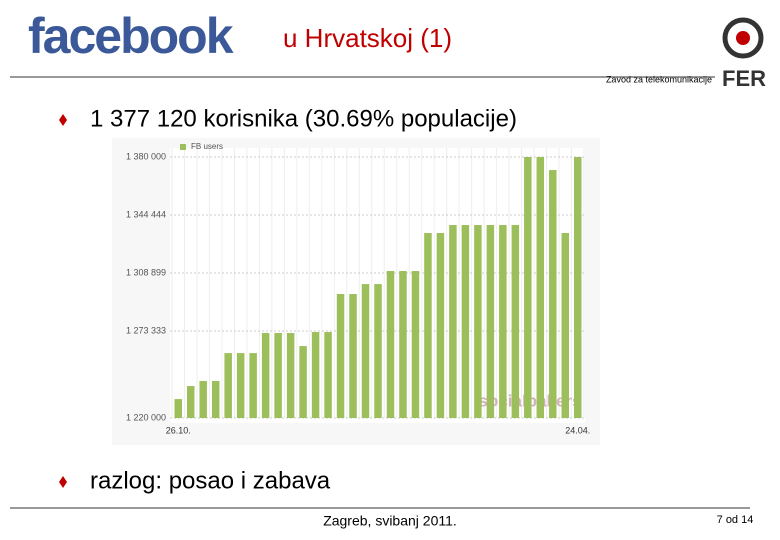 This screenshot has width=780, height=540. I want to click on x-tick-label: 26.10., so click(178, 430).